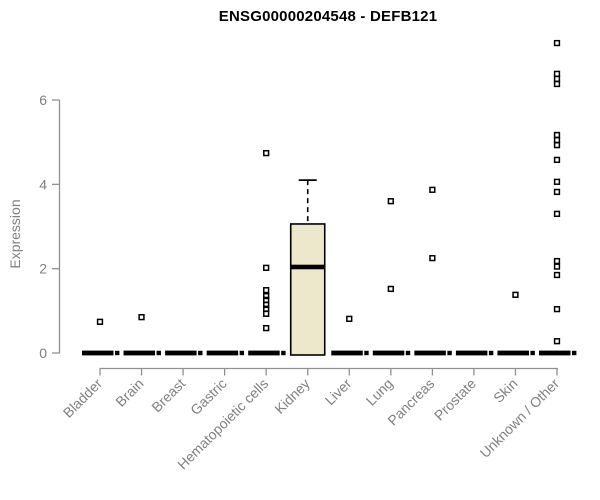 This screenshot has width=600, height=500. I want to click on median-line, so click(307, 267).